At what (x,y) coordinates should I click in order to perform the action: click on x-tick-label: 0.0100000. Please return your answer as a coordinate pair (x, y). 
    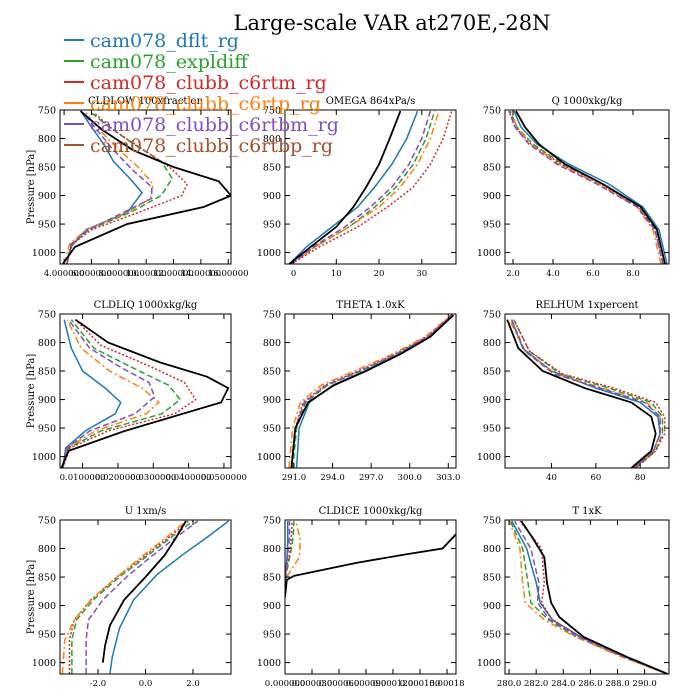
    Looking at the image, I should click on (83, 478).